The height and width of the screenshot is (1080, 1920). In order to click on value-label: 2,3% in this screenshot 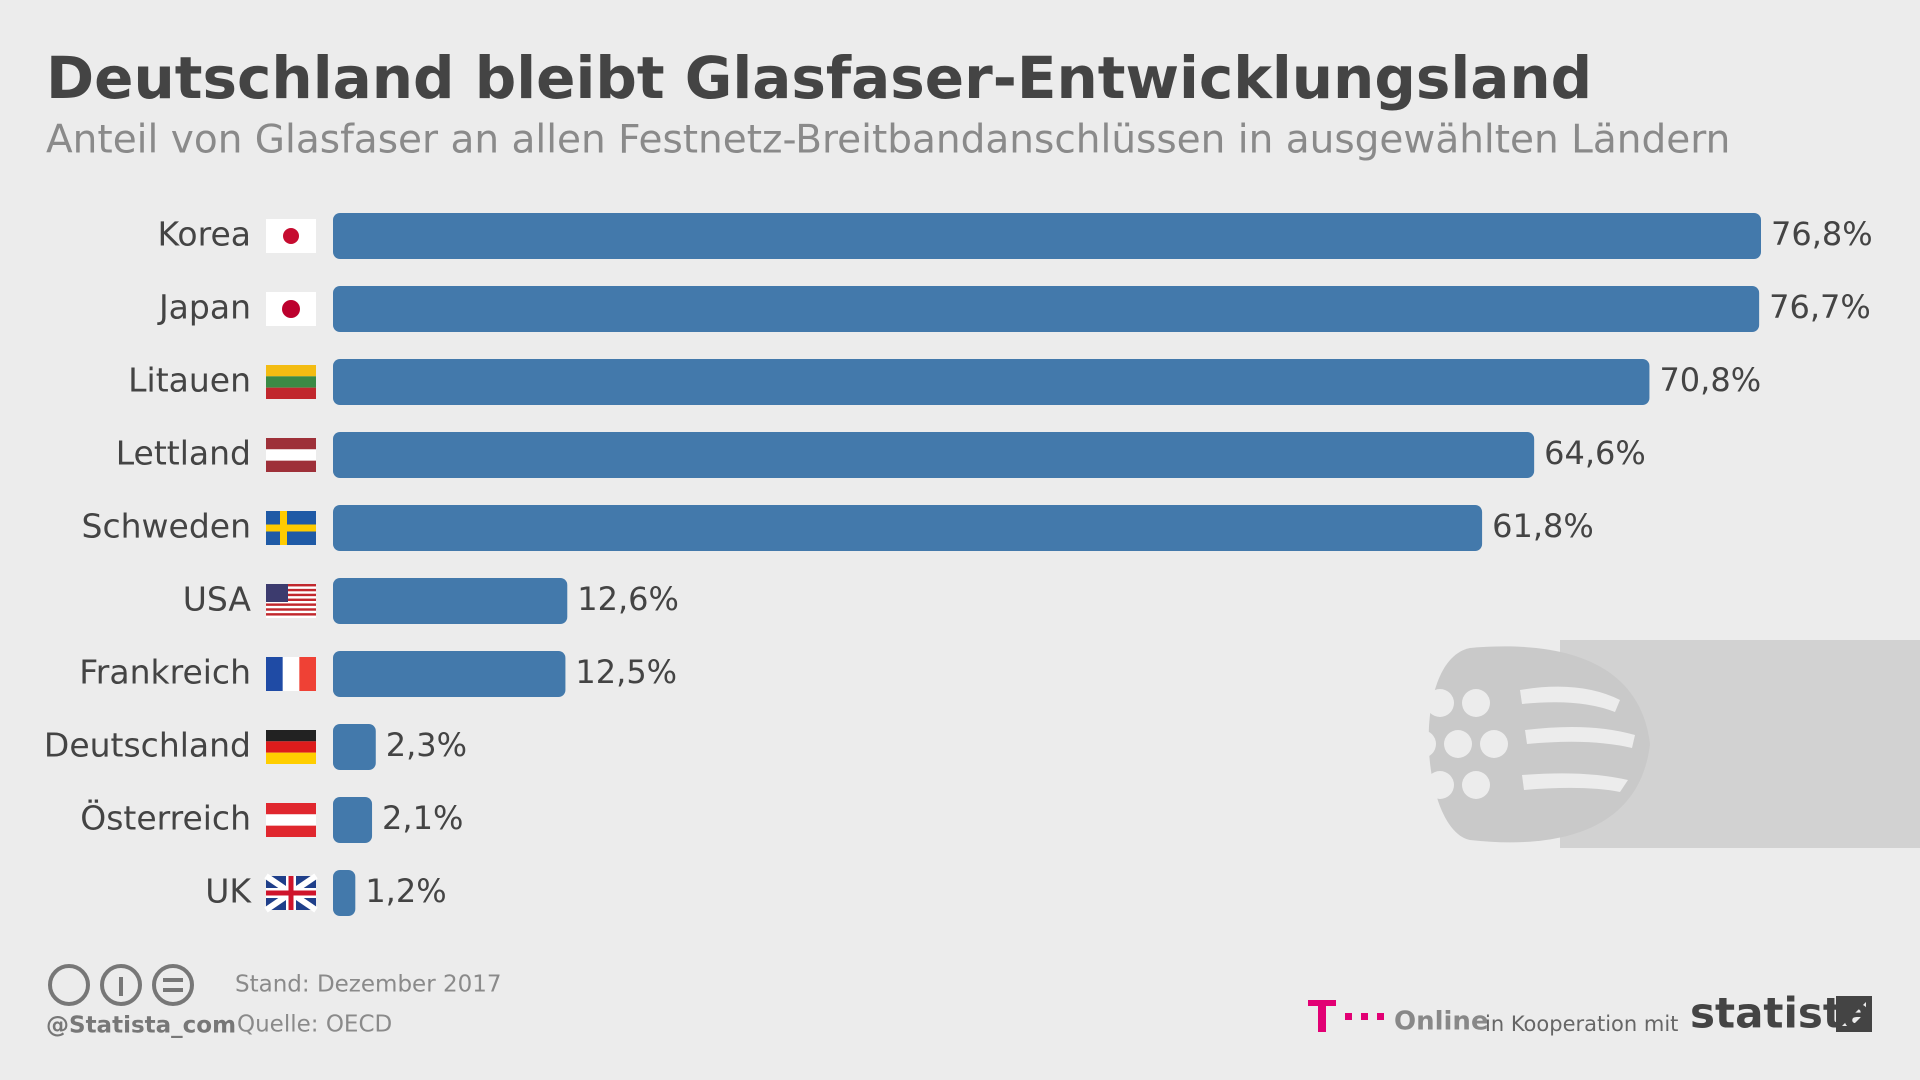, I will do `click(426, 745)`.